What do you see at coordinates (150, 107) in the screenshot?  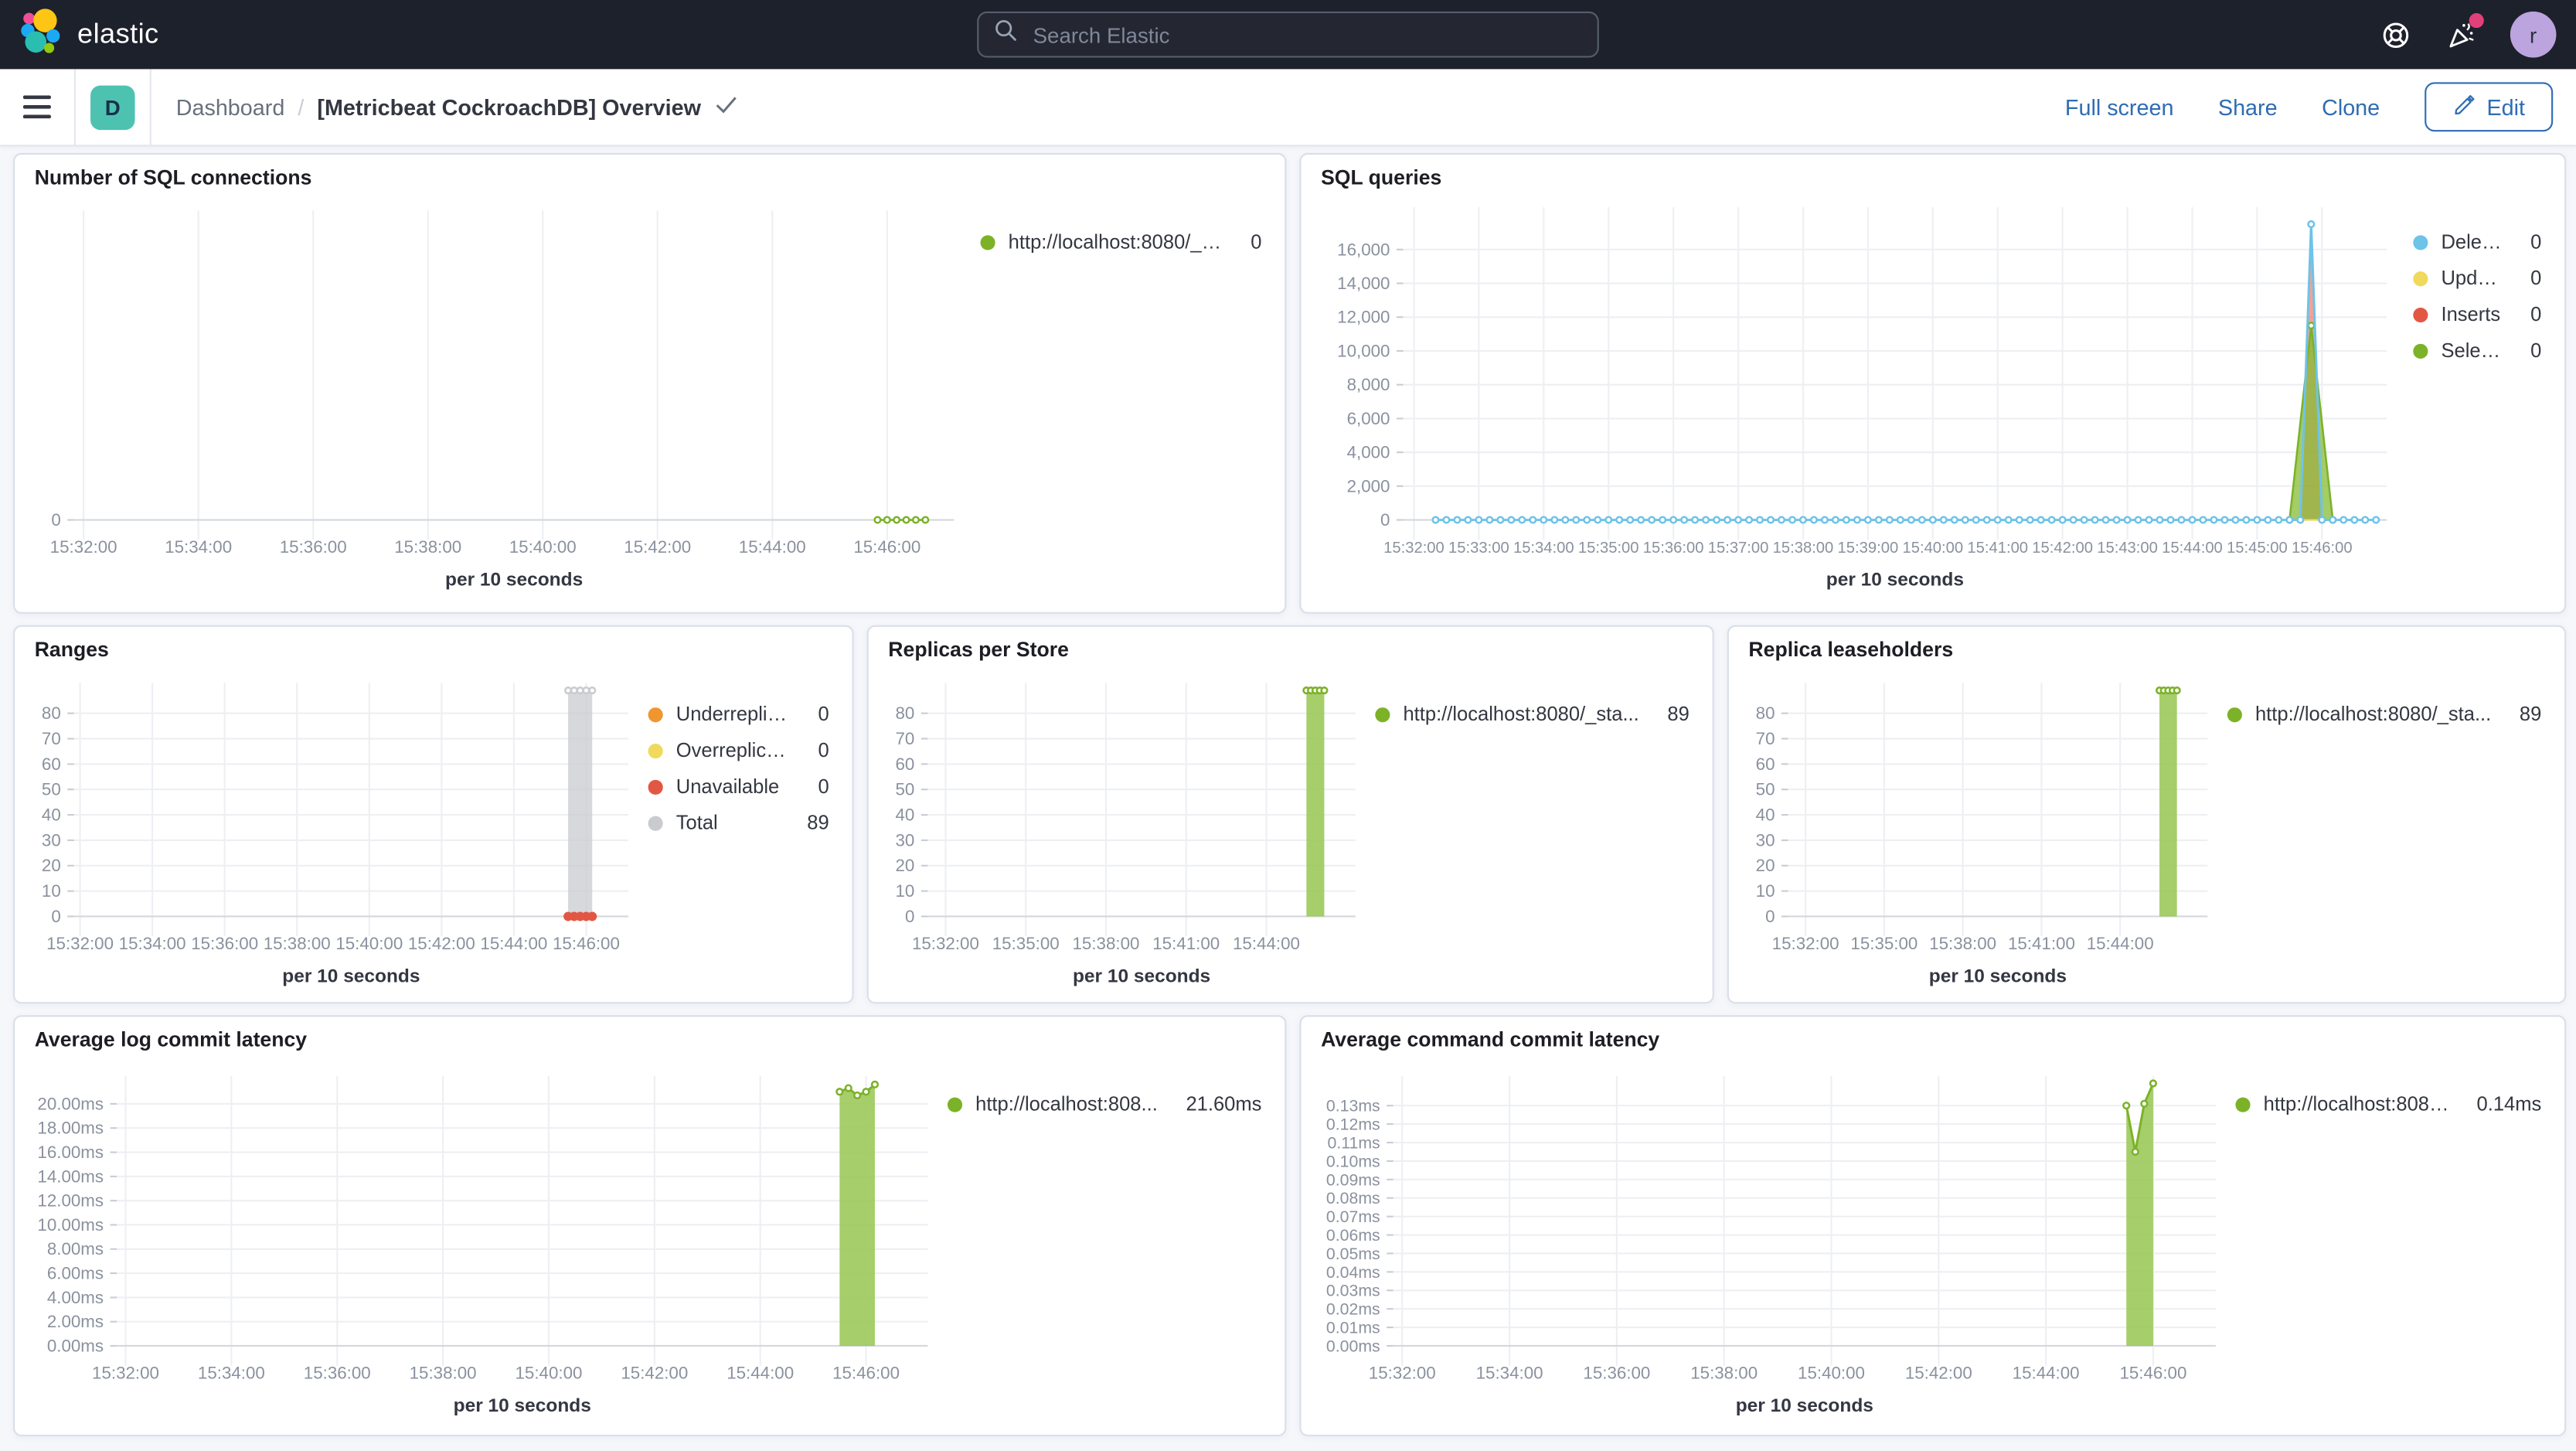 I see `divider` at bounding box center [150, 107].